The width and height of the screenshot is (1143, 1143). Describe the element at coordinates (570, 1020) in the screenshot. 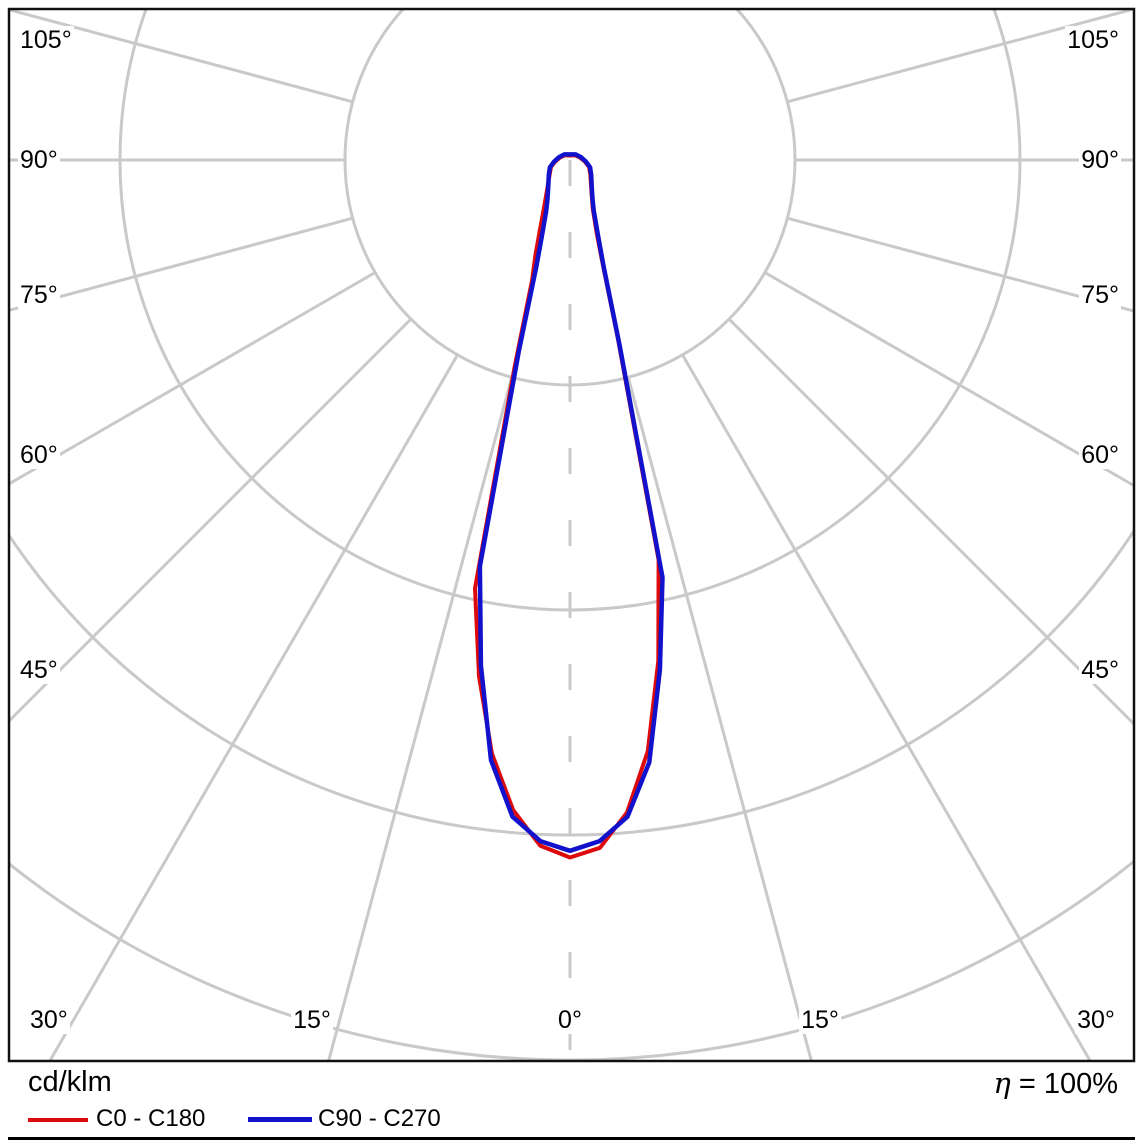

I see `angle-label-bottom-0: 0°` at that location.